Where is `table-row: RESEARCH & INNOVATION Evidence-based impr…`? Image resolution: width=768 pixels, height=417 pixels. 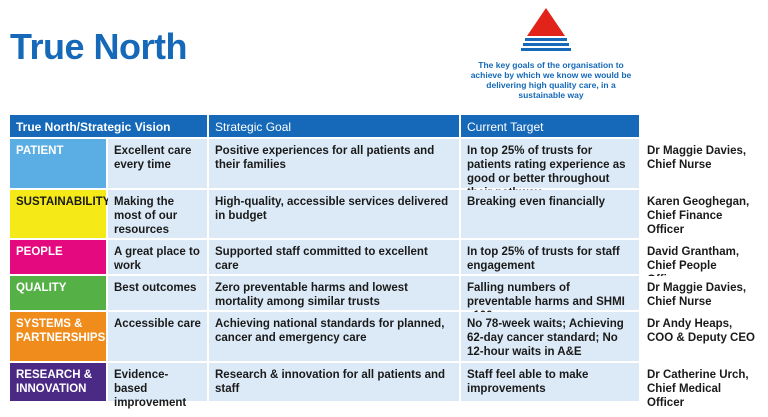 table-row: RESEARCH & INNOVATION Evidence-based impr… is located at coordinates (386, 386).